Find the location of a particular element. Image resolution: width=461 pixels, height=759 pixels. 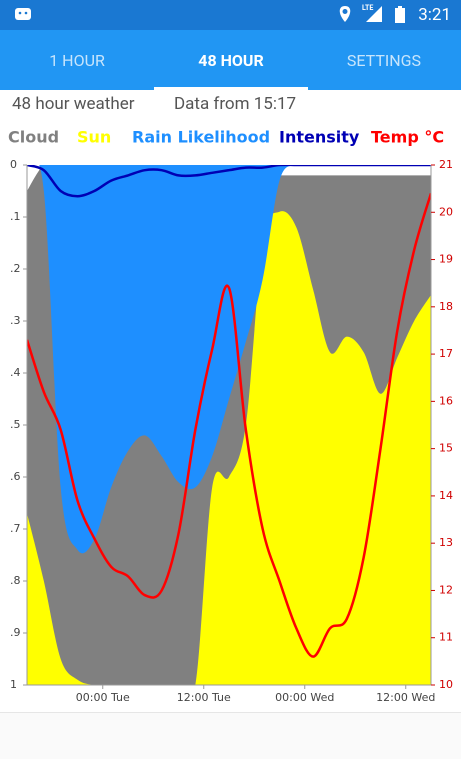

line is located at coordinates (229, 181).